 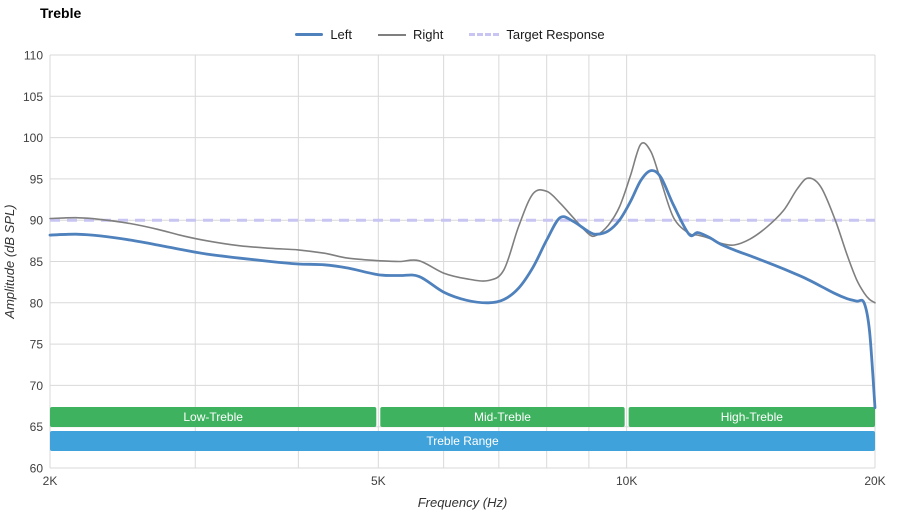 What do you see at coordinates (378, 481) in the screenshot?
I see `x-tick-label: 5K` at bounding box center [378, 481].